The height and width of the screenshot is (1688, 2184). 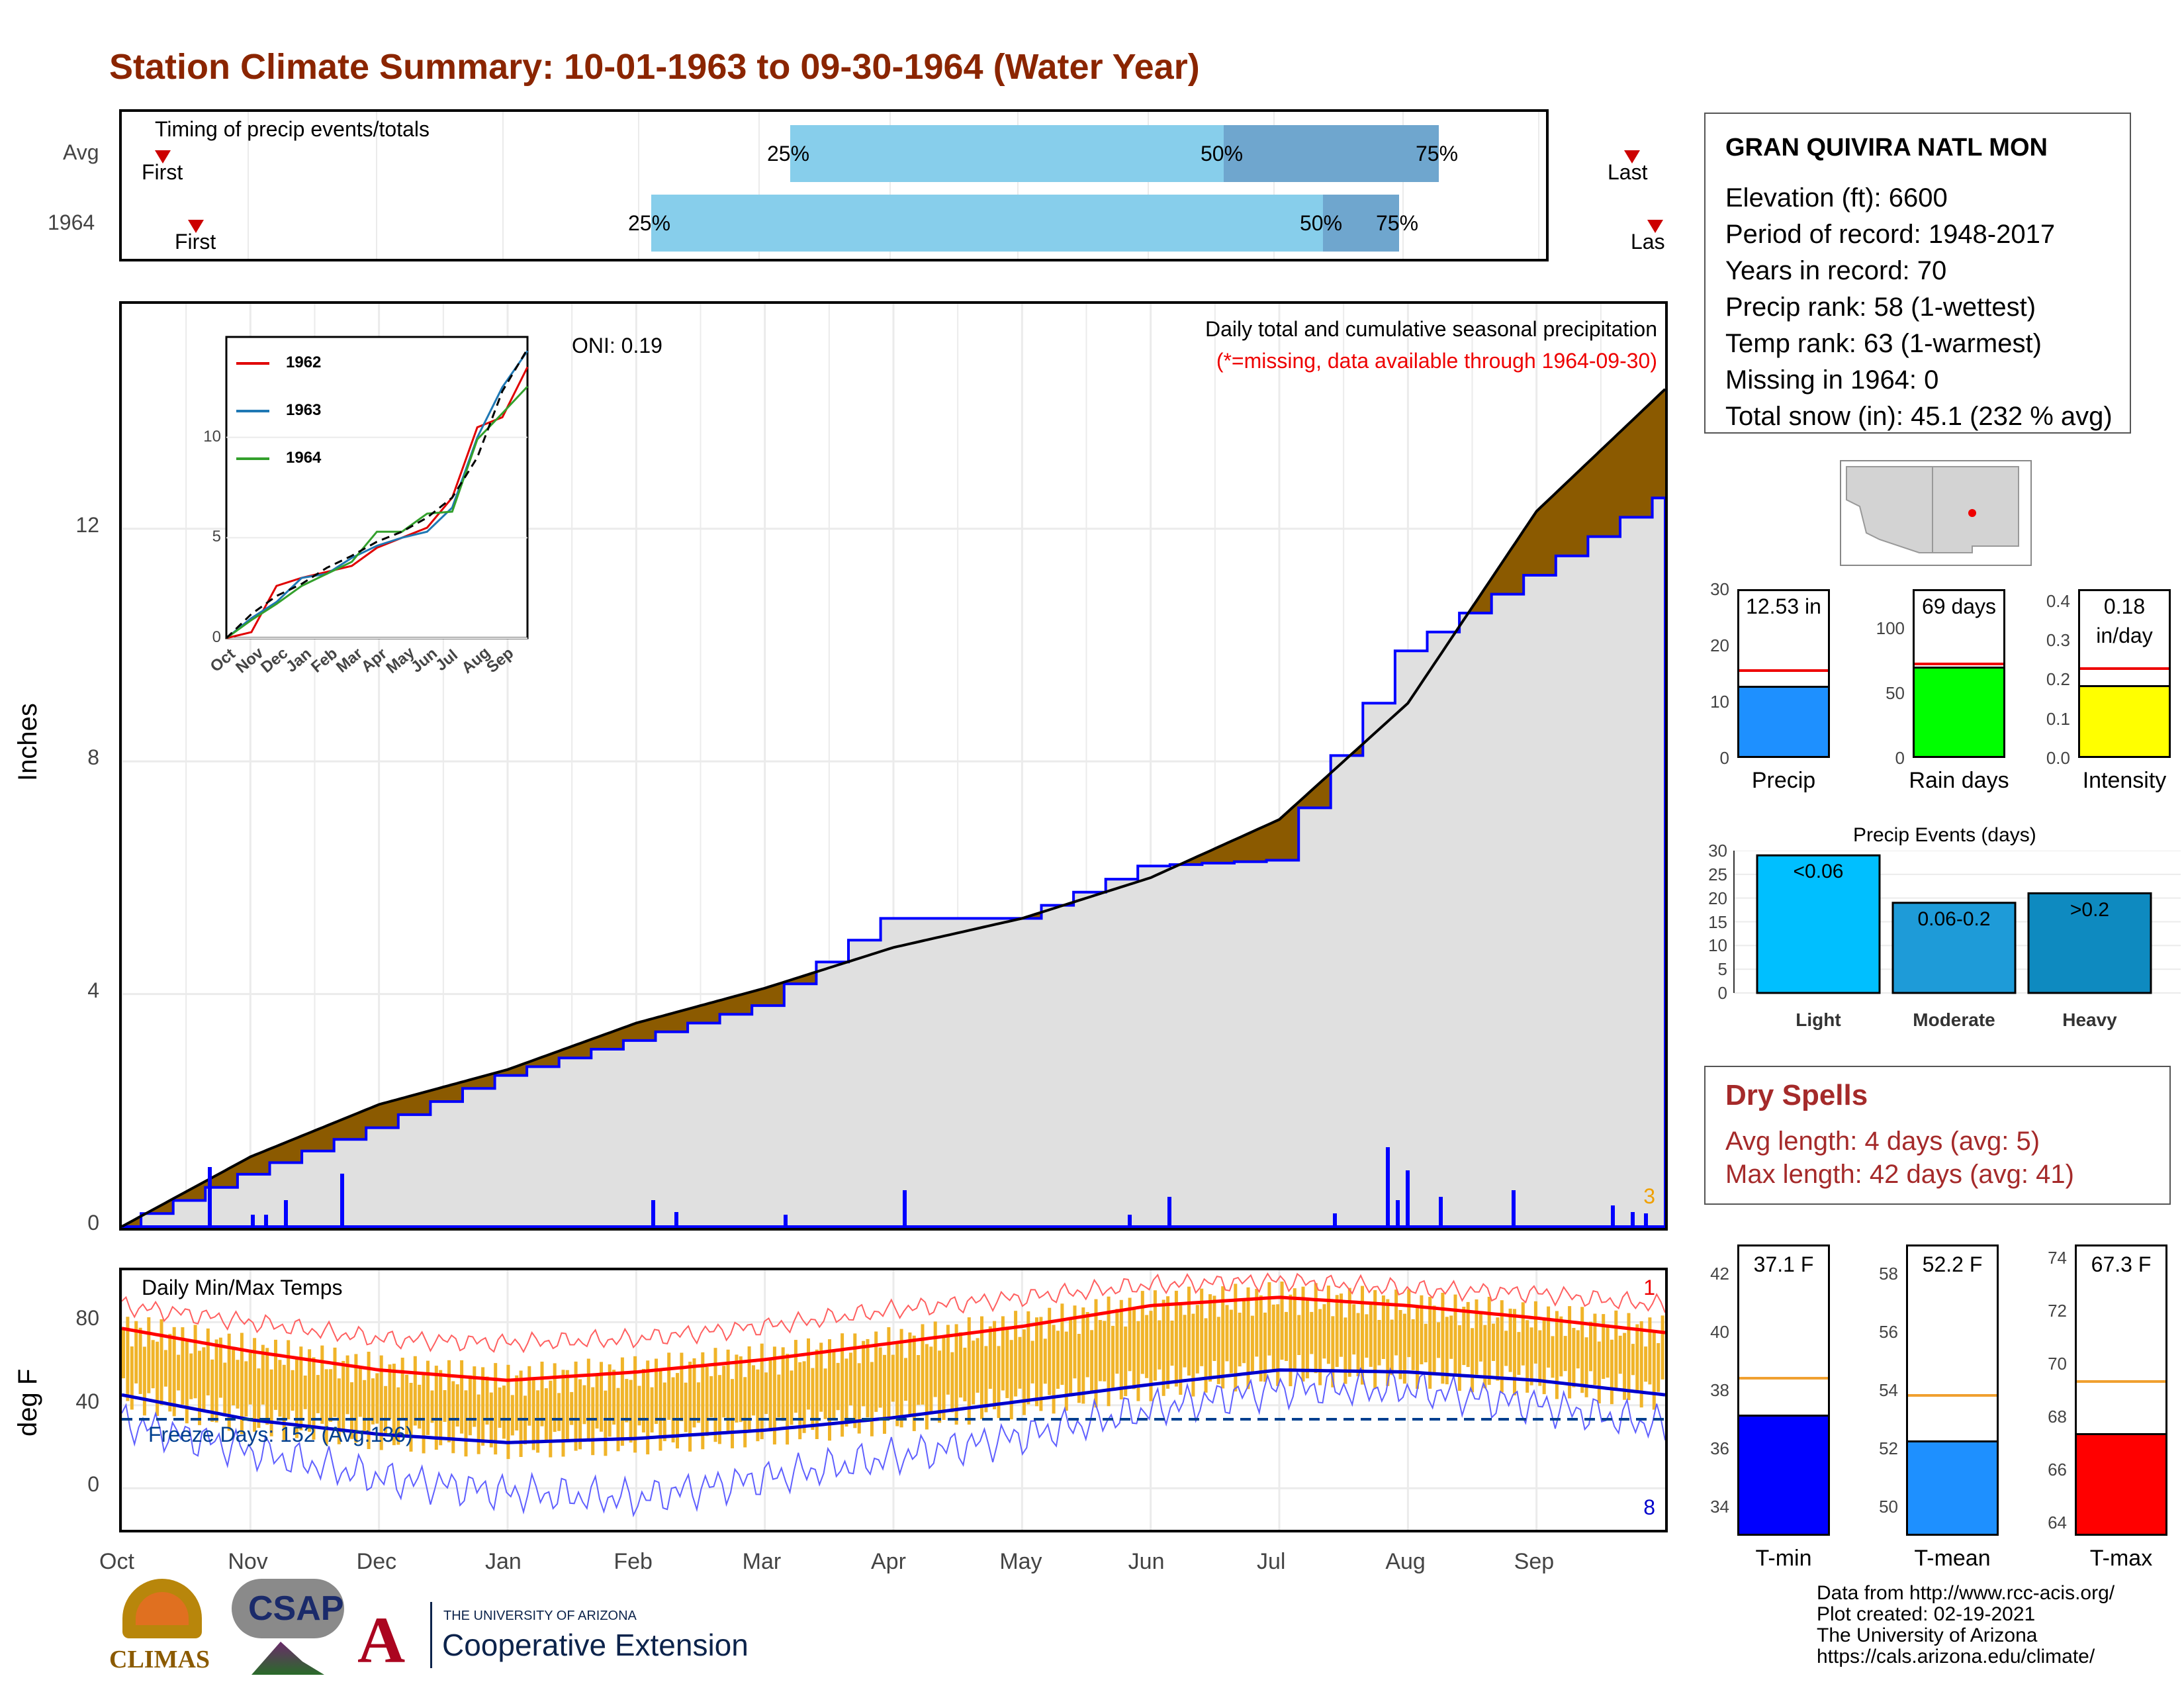 What do you see at coordinates (28, 1402) in the screenshot?
I see `temp-ylabel: deg F` at bounding box center [28, 1402].